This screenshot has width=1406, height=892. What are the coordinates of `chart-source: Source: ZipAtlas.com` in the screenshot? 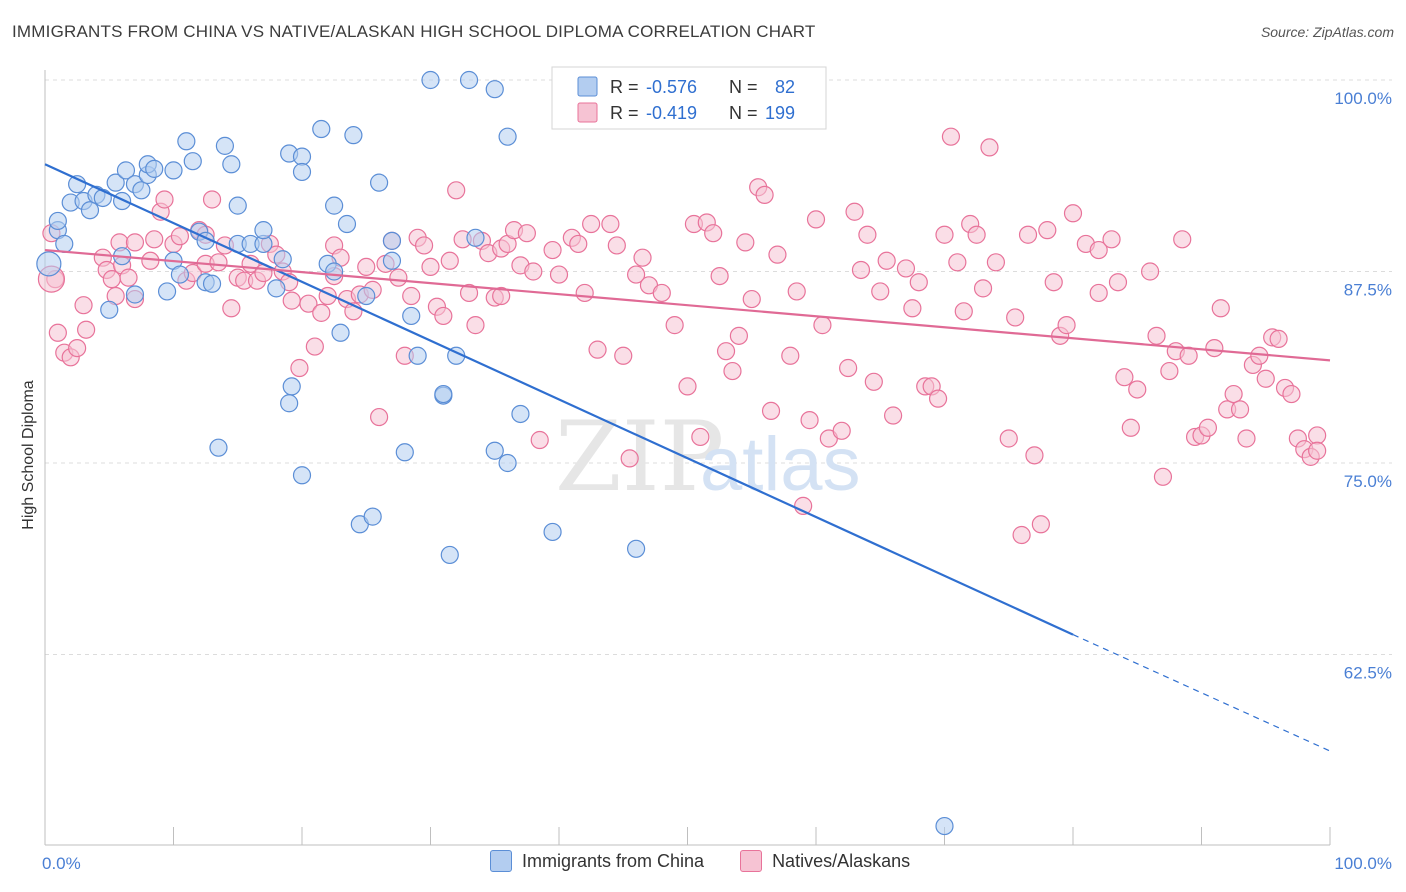 It's located at (1327, 32).